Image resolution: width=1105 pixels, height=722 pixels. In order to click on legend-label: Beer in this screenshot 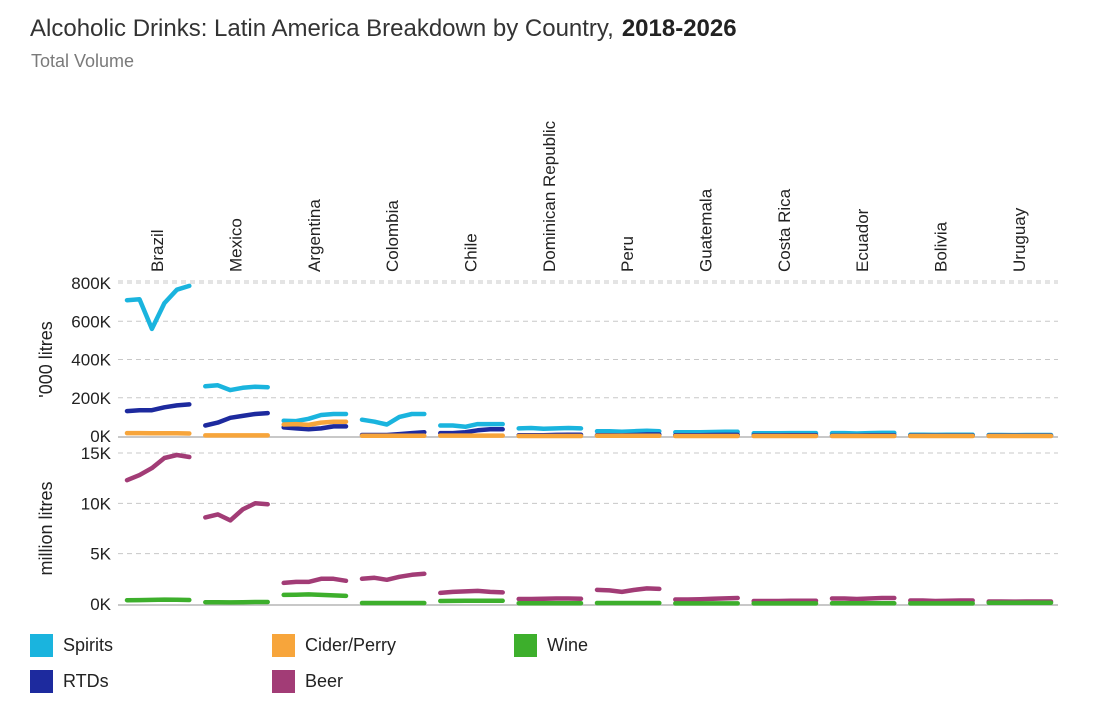, I will do `click(324, 681)`.